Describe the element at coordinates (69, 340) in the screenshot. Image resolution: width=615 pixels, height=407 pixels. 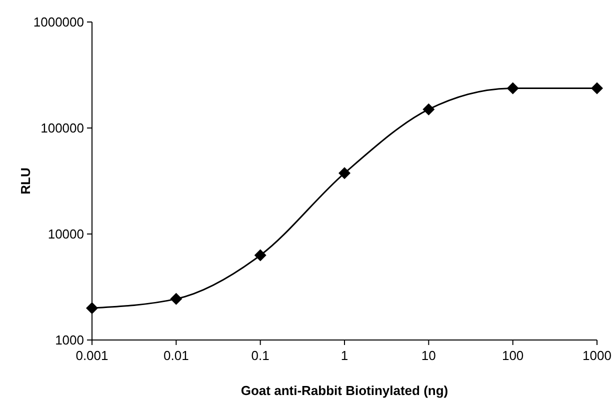
I see `y-tick-label: 1000` at that location.